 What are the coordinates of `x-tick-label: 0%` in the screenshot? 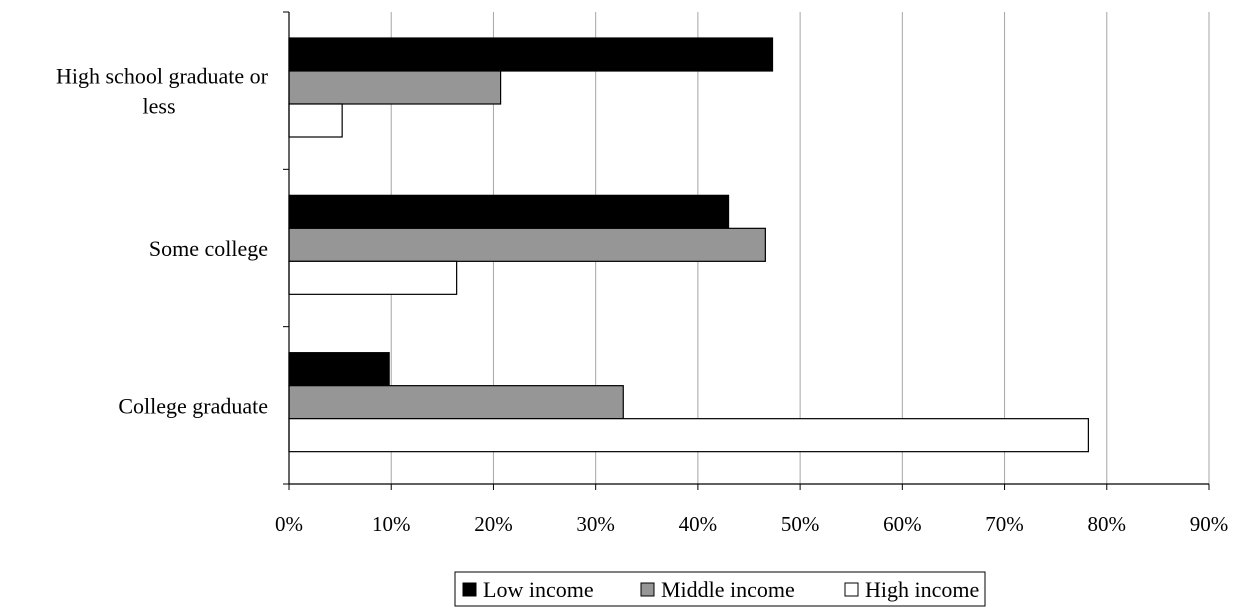 It's located at (289, 524).